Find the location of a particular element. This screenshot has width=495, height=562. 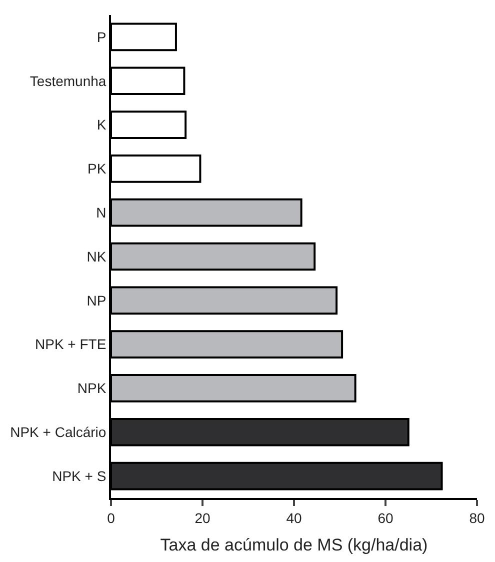

x-tick-label: 60 is located at coordinates (386, 518).